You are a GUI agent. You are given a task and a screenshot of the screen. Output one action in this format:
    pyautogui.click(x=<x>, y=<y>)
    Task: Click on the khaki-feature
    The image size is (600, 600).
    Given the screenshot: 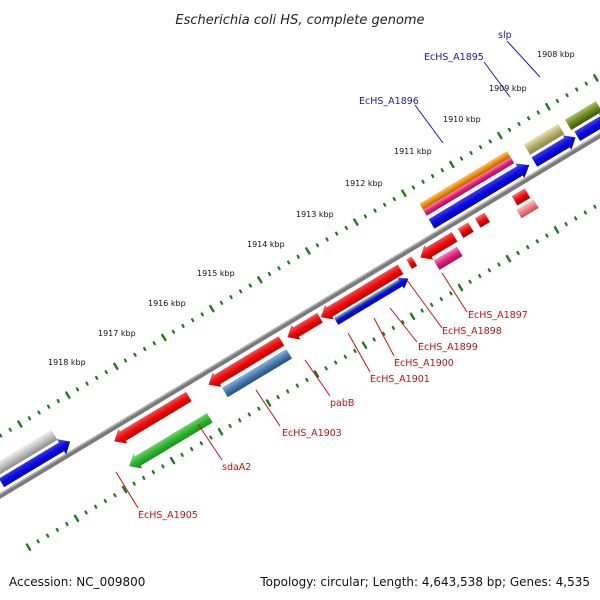 What is the action you would take?
    pyautogui.click(x=544, y=139)
    